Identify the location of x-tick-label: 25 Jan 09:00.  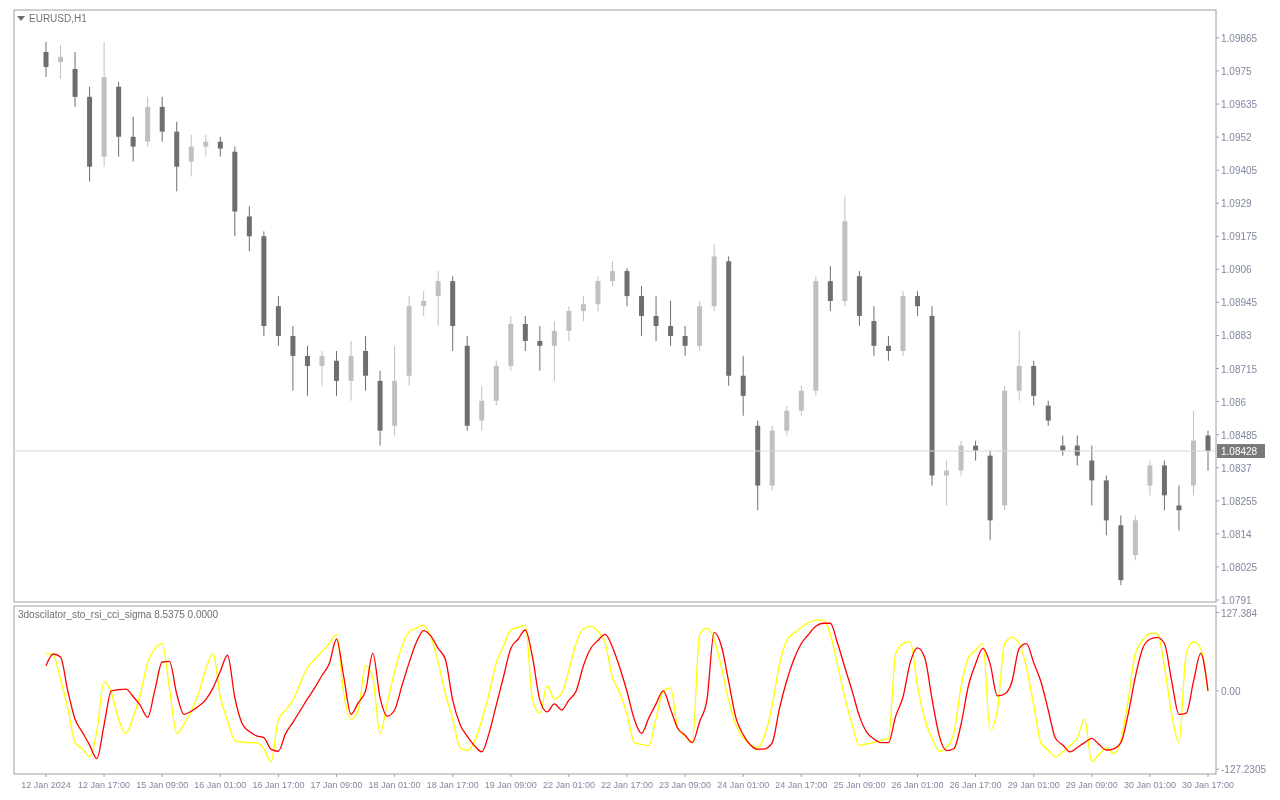
(859, 785).